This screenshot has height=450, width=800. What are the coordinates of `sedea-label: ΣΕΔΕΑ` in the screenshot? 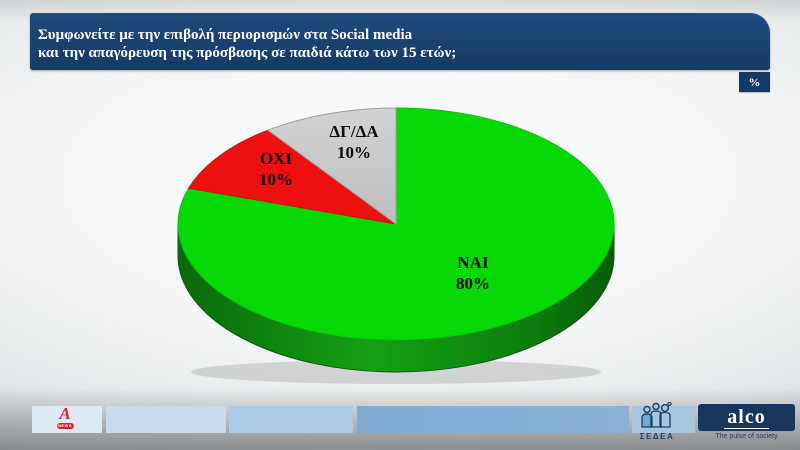 It's located at (657, 436).